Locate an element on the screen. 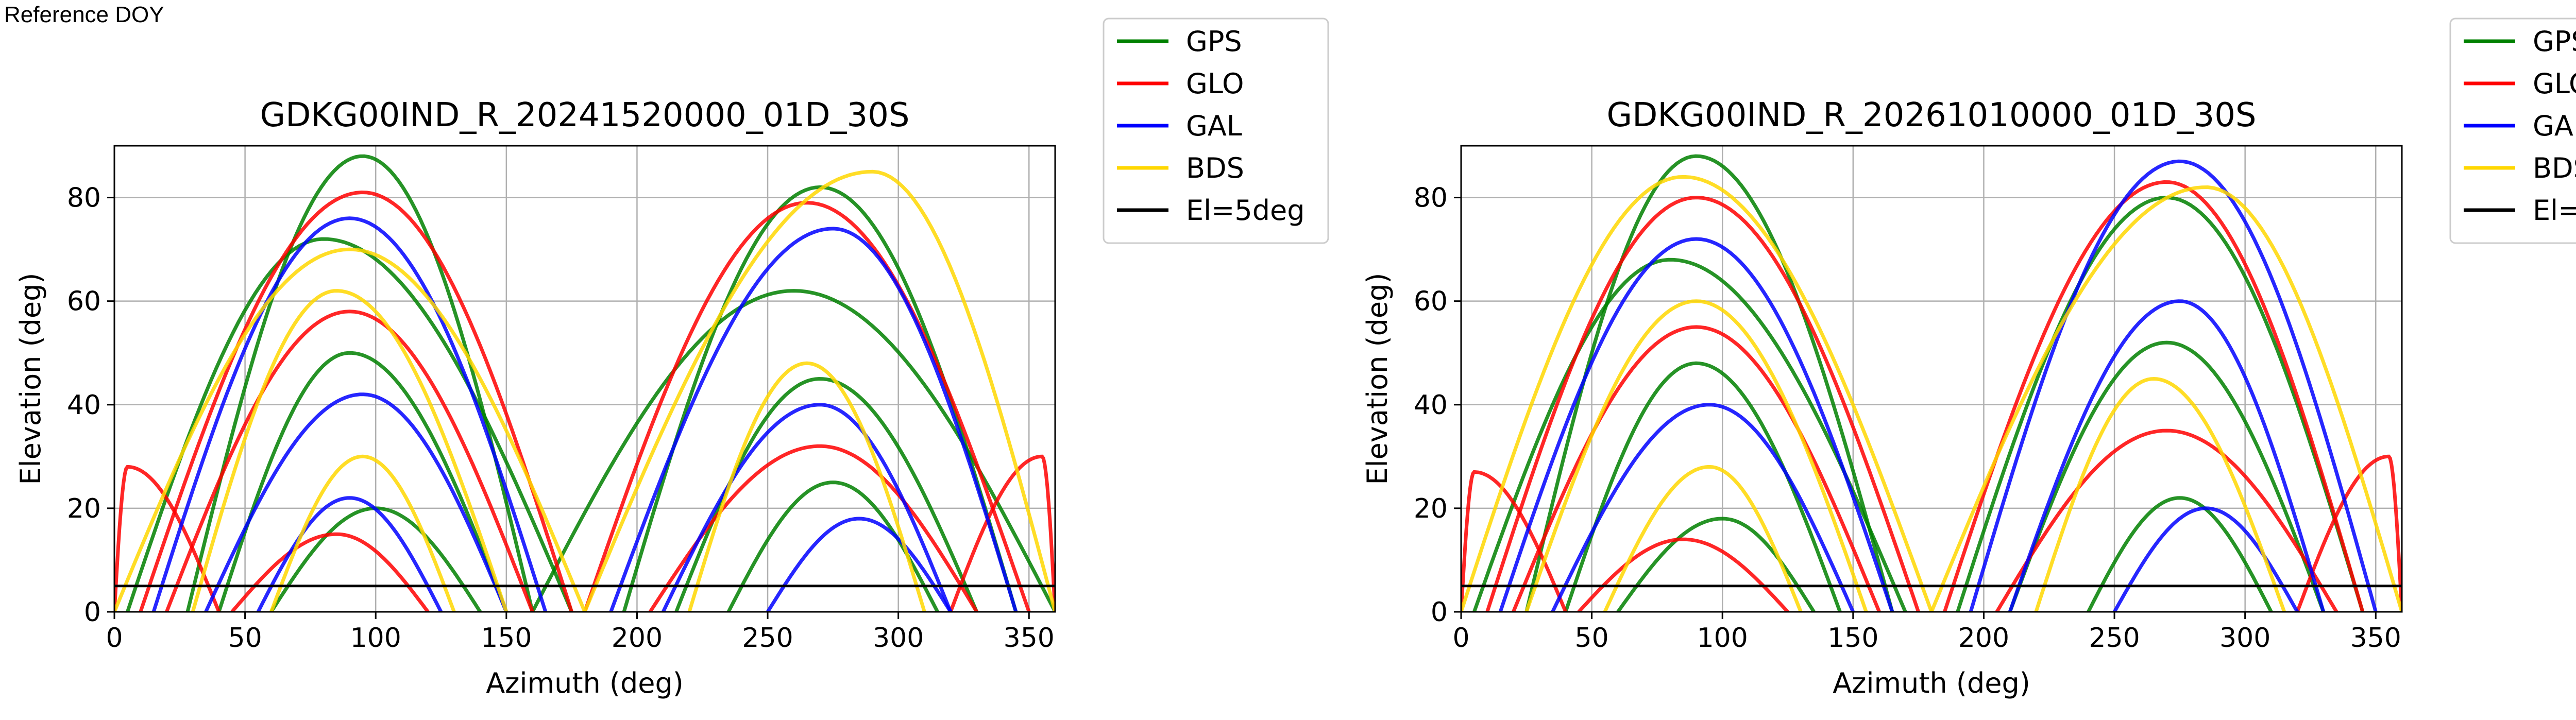 This screenshot has width=2576, height=720. chart-title: GDKG00IND_R_20261010000_01D_30S is located at coordinates (1931, 115).